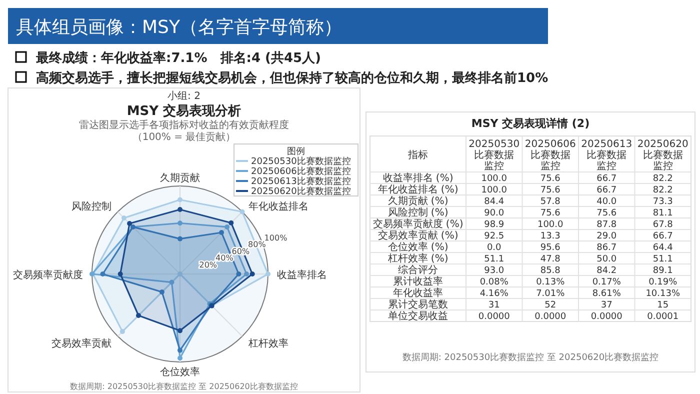 The width and height of the screenshot is (700, 394). What do you see at coordinates (276, 237) in the screenshot?
I see `y-tick-label: 100%` at bounding box center [276, 237].